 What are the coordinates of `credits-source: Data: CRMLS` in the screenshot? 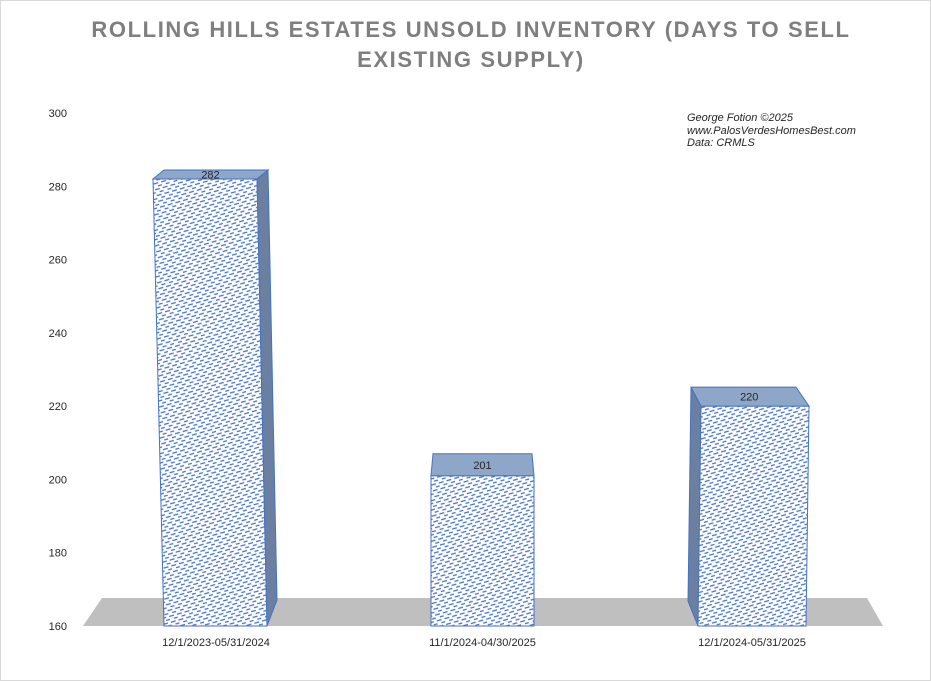 It's located at (721, 143).